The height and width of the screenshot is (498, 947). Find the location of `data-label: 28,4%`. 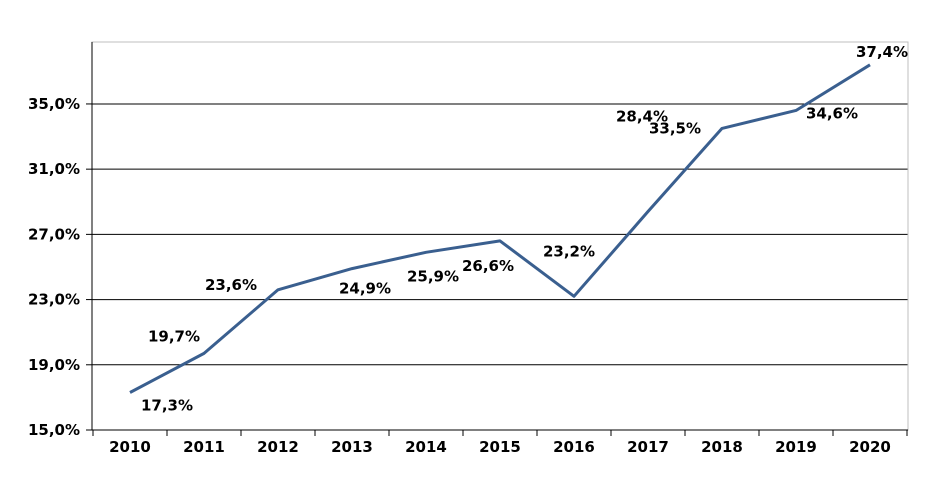

data-label: 28,4% is located at coordinates (642, 117).